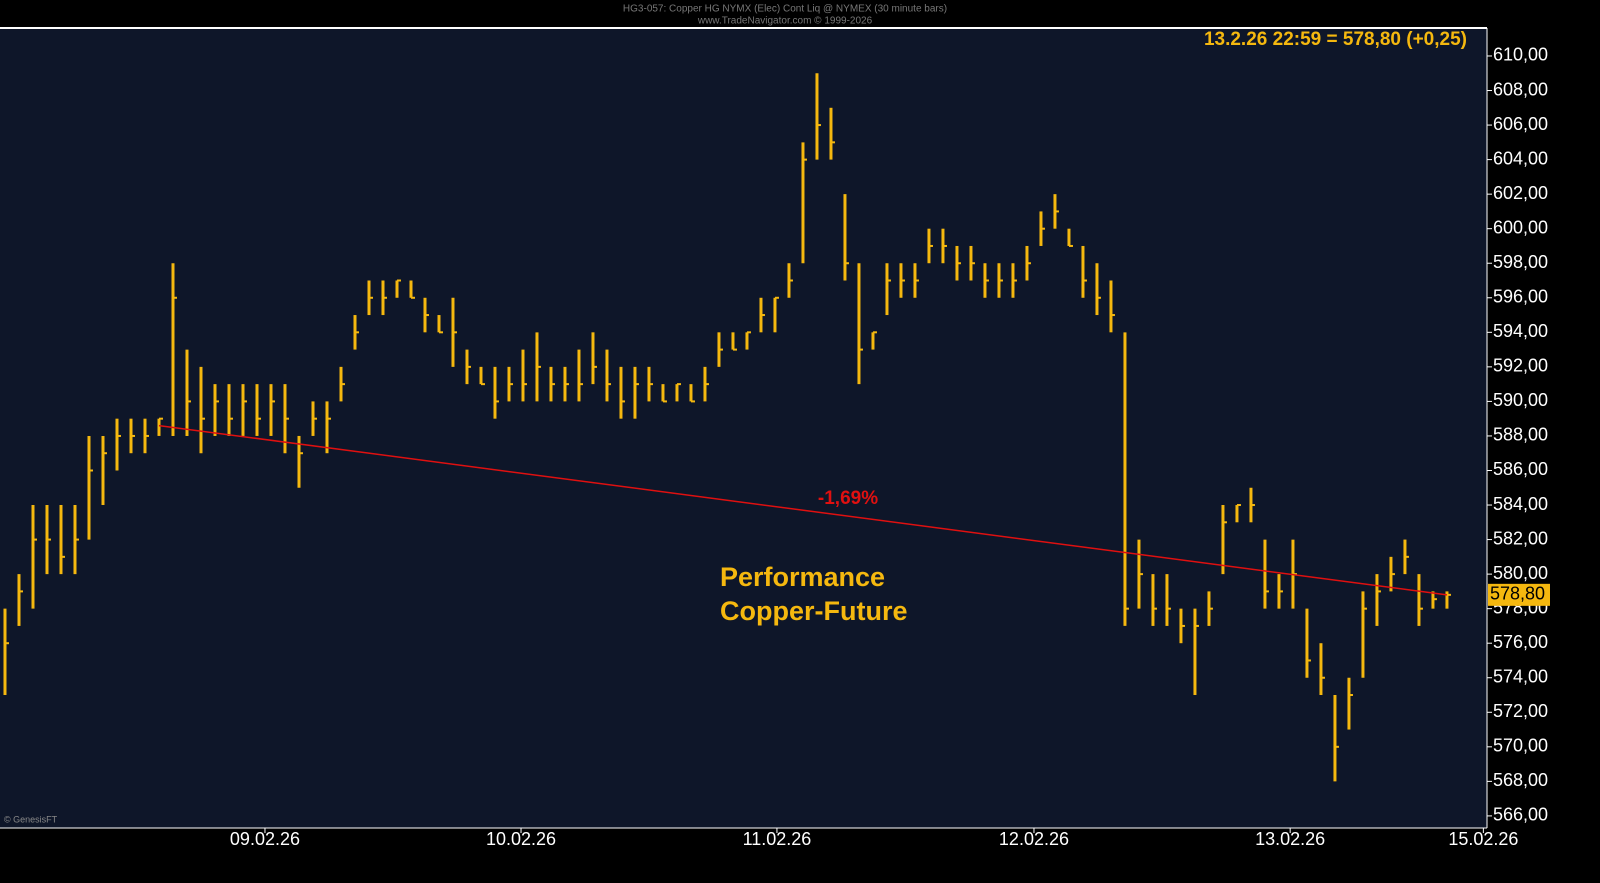  Describe the element at coordinates (1520, 297) in the screenshot. I see `y-tick-label: 596,00` at that location.